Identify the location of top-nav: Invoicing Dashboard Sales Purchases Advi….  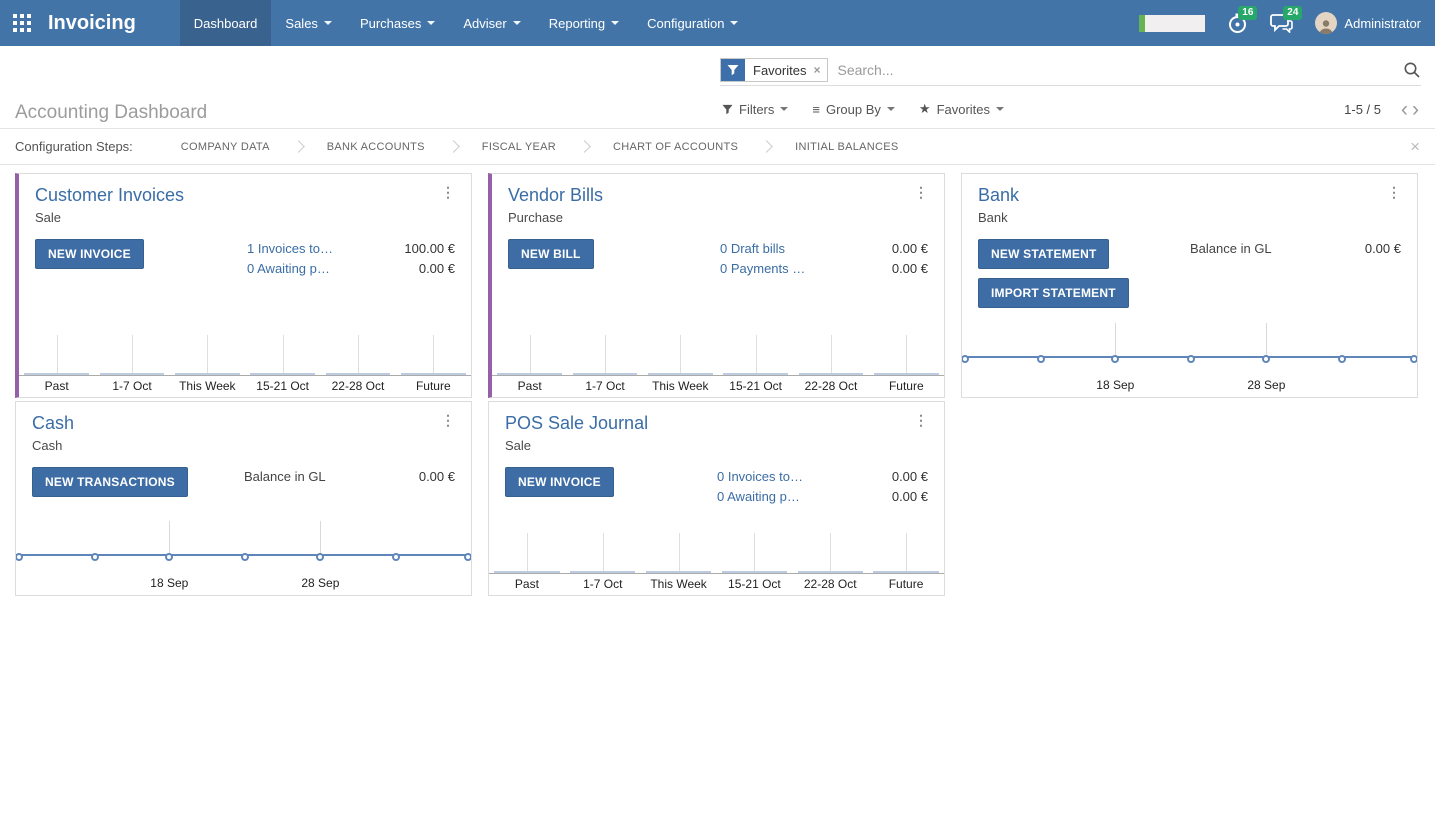
(717, 23).